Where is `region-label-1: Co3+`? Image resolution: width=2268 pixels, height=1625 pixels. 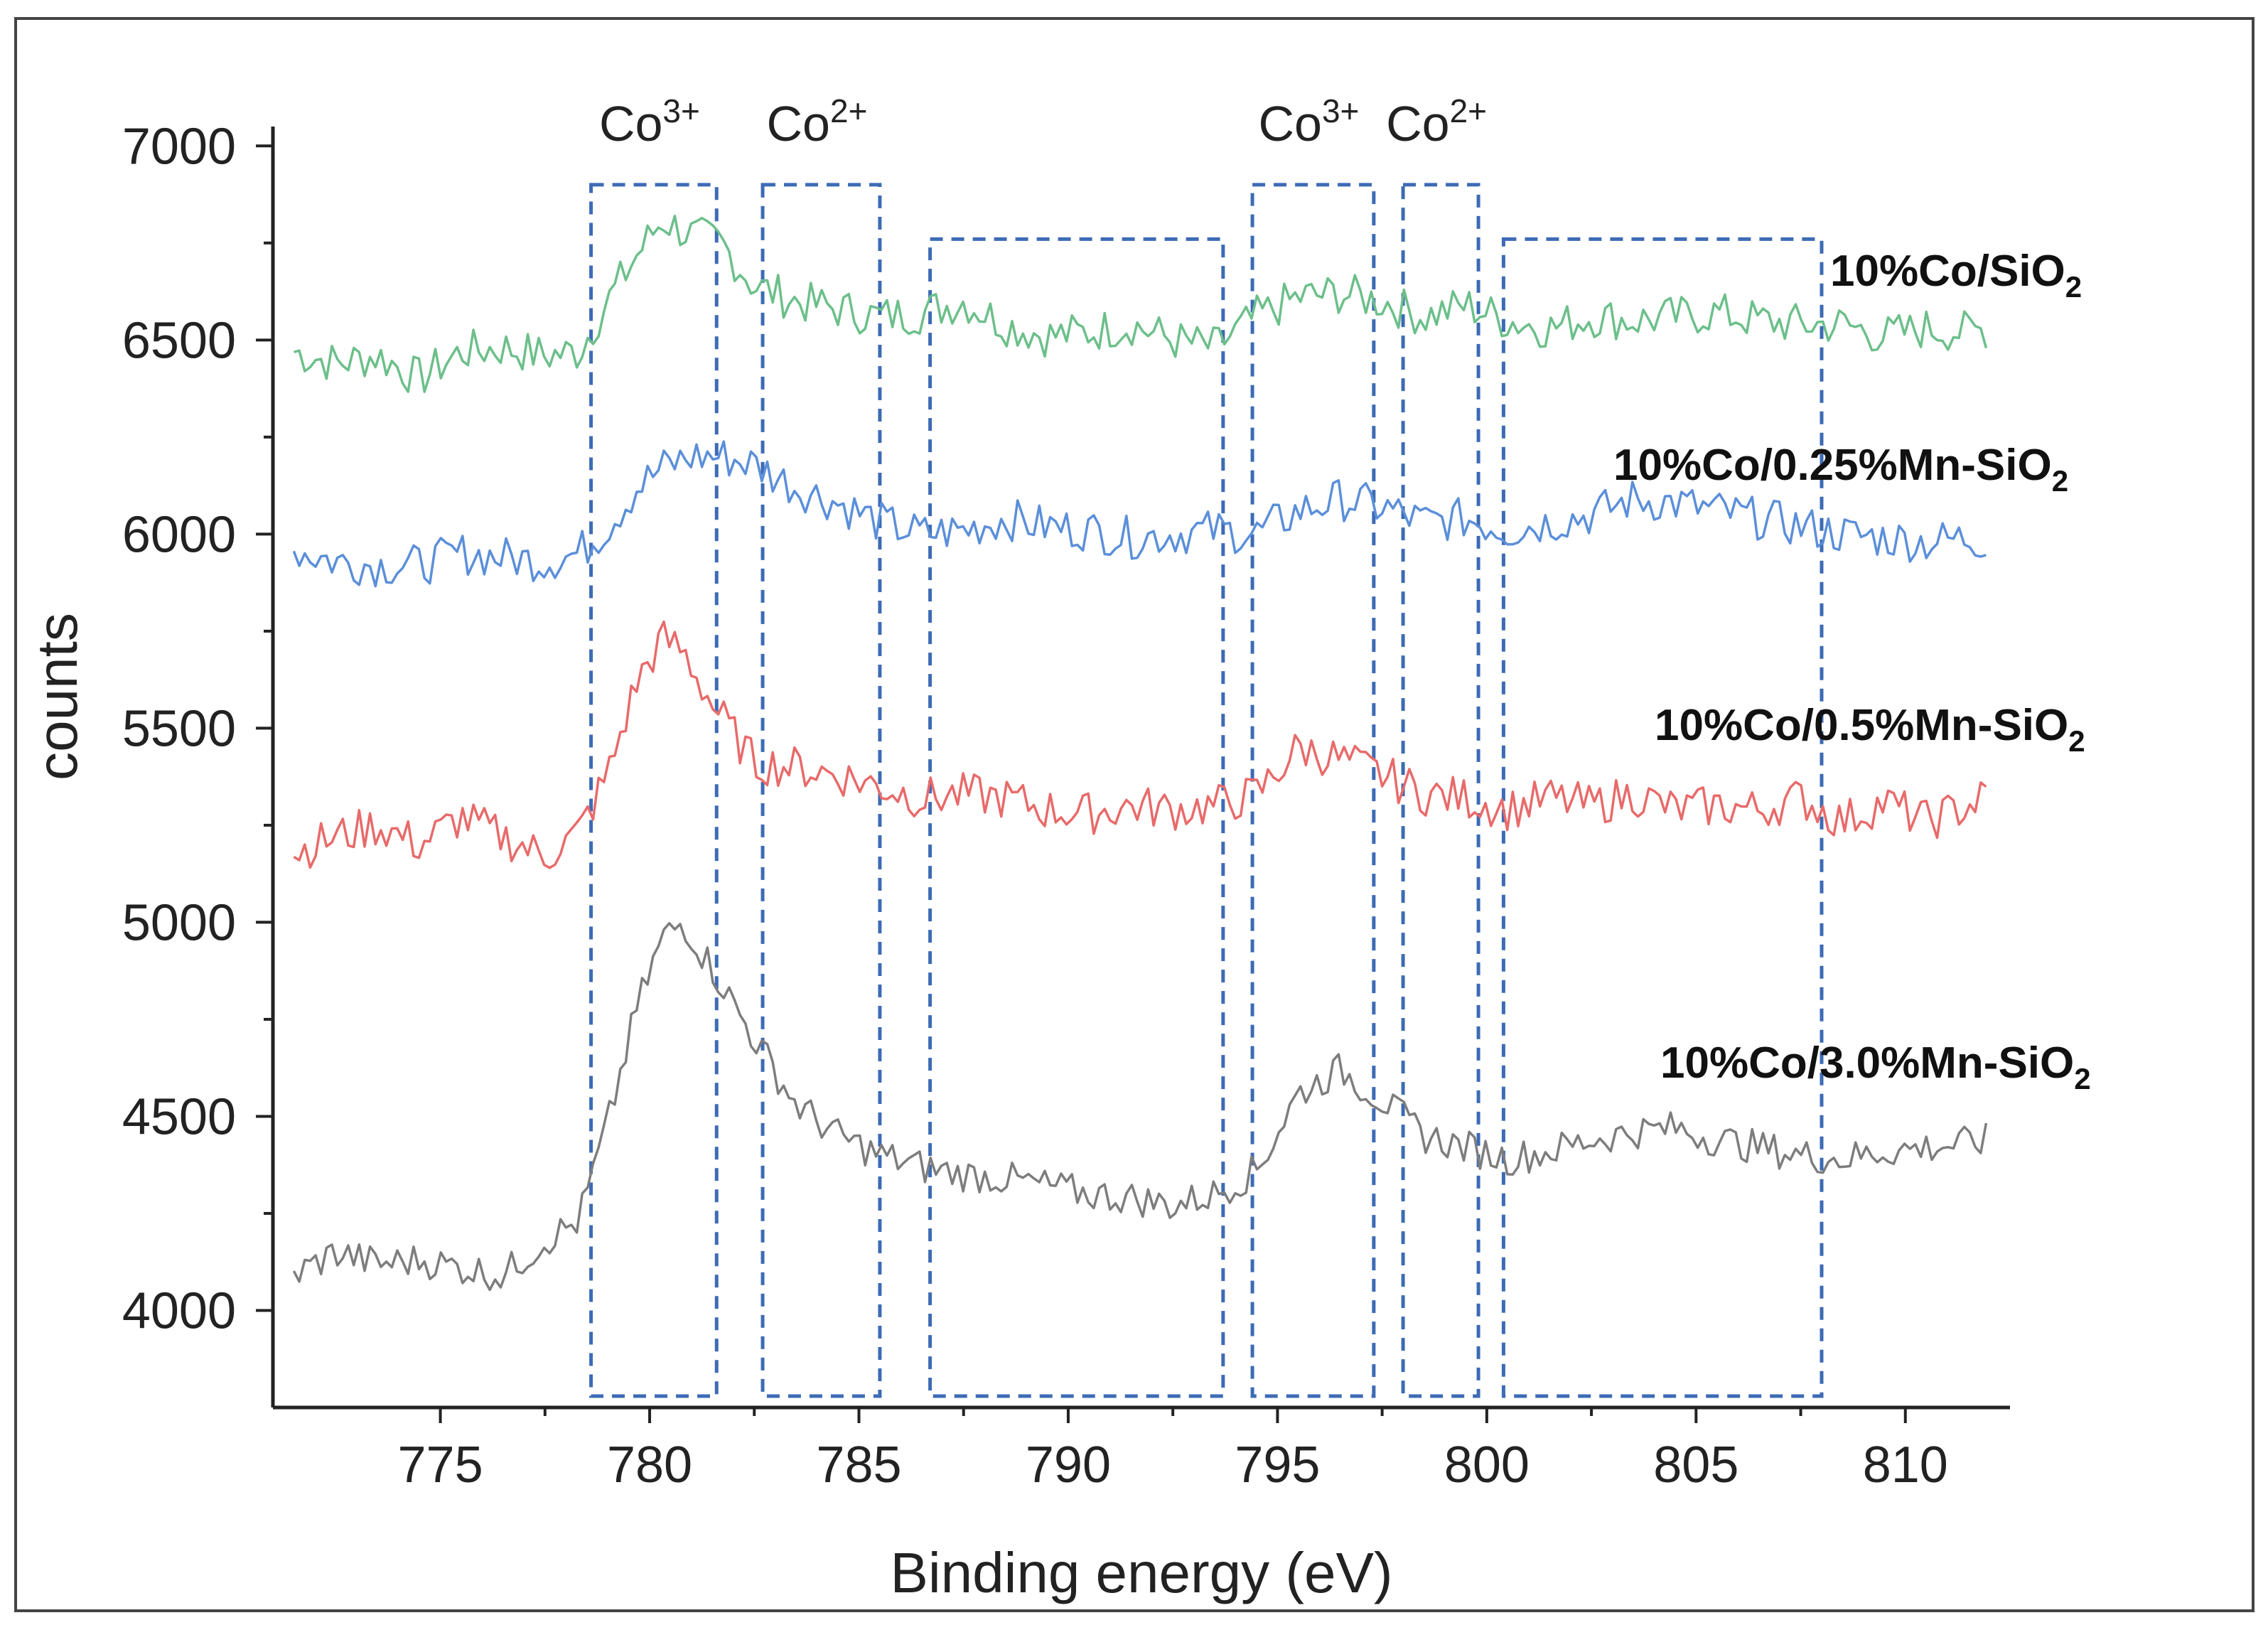
region-label-1: Co3+ is located at coordinates (649, 121).